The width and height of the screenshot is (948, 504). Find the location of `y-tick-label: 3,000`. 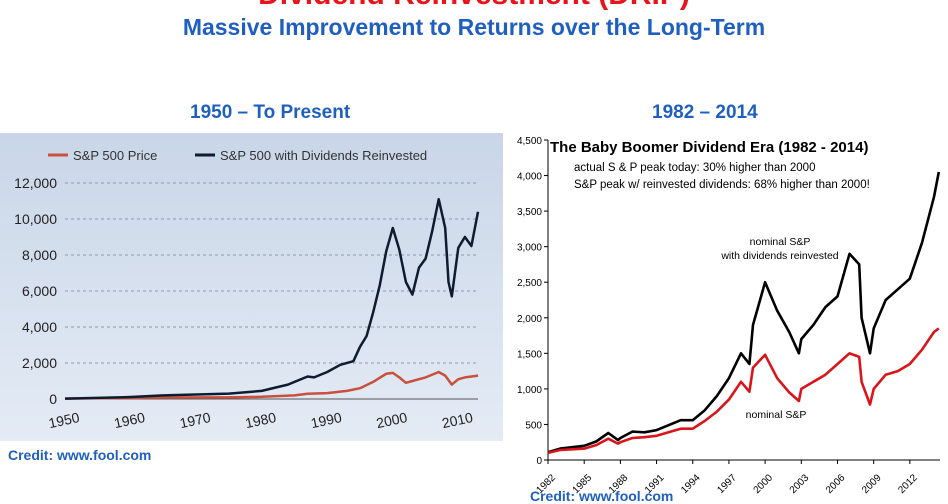

y-tick-label: 3,000 is located at coordinates (529, 248).